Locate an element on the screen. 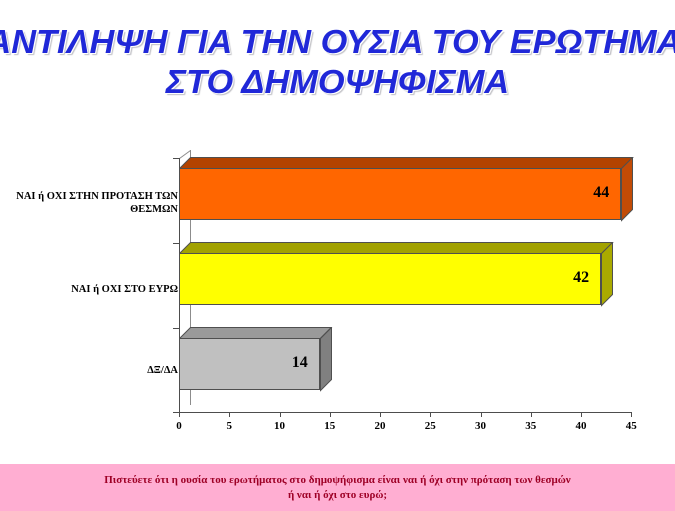 The width and height of the screenshot is (675, 511). x-tick-label-5: 5 is located at coordinates (229, 426).